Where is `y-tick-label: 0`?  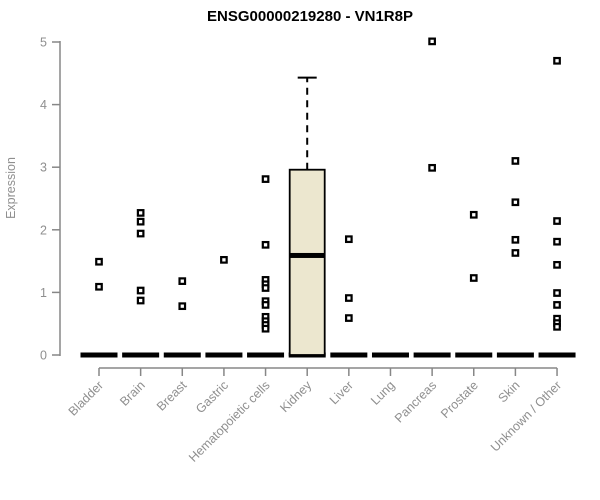 y-tick-label: 0 is located at coordinates (43, 356).